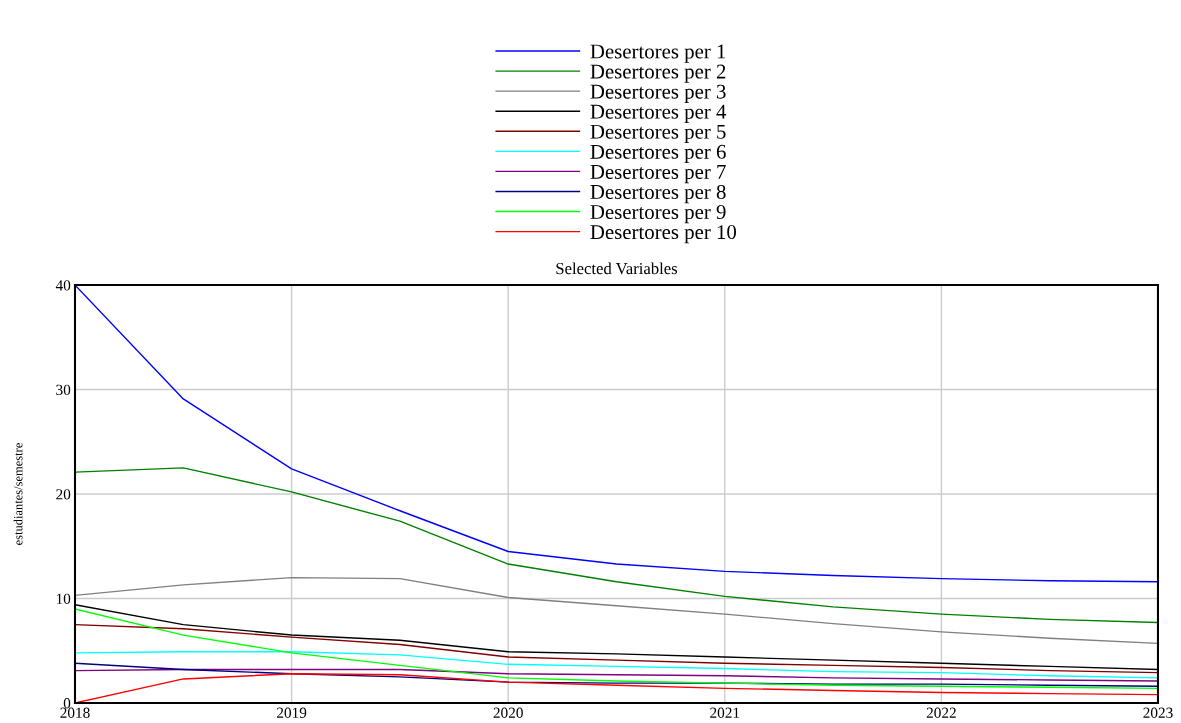 The image size is (1181, 723). Describe the element at coordinates (67, 703) in the screenshot. I see `y-tick-label: 0` at that location.